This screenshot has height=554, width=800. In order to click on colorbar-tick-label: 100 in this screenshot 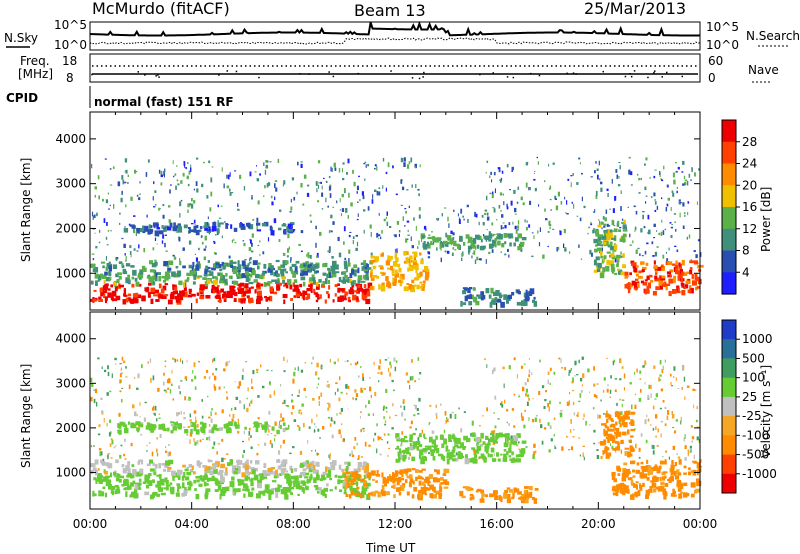, I will do `click(753, 378)`.